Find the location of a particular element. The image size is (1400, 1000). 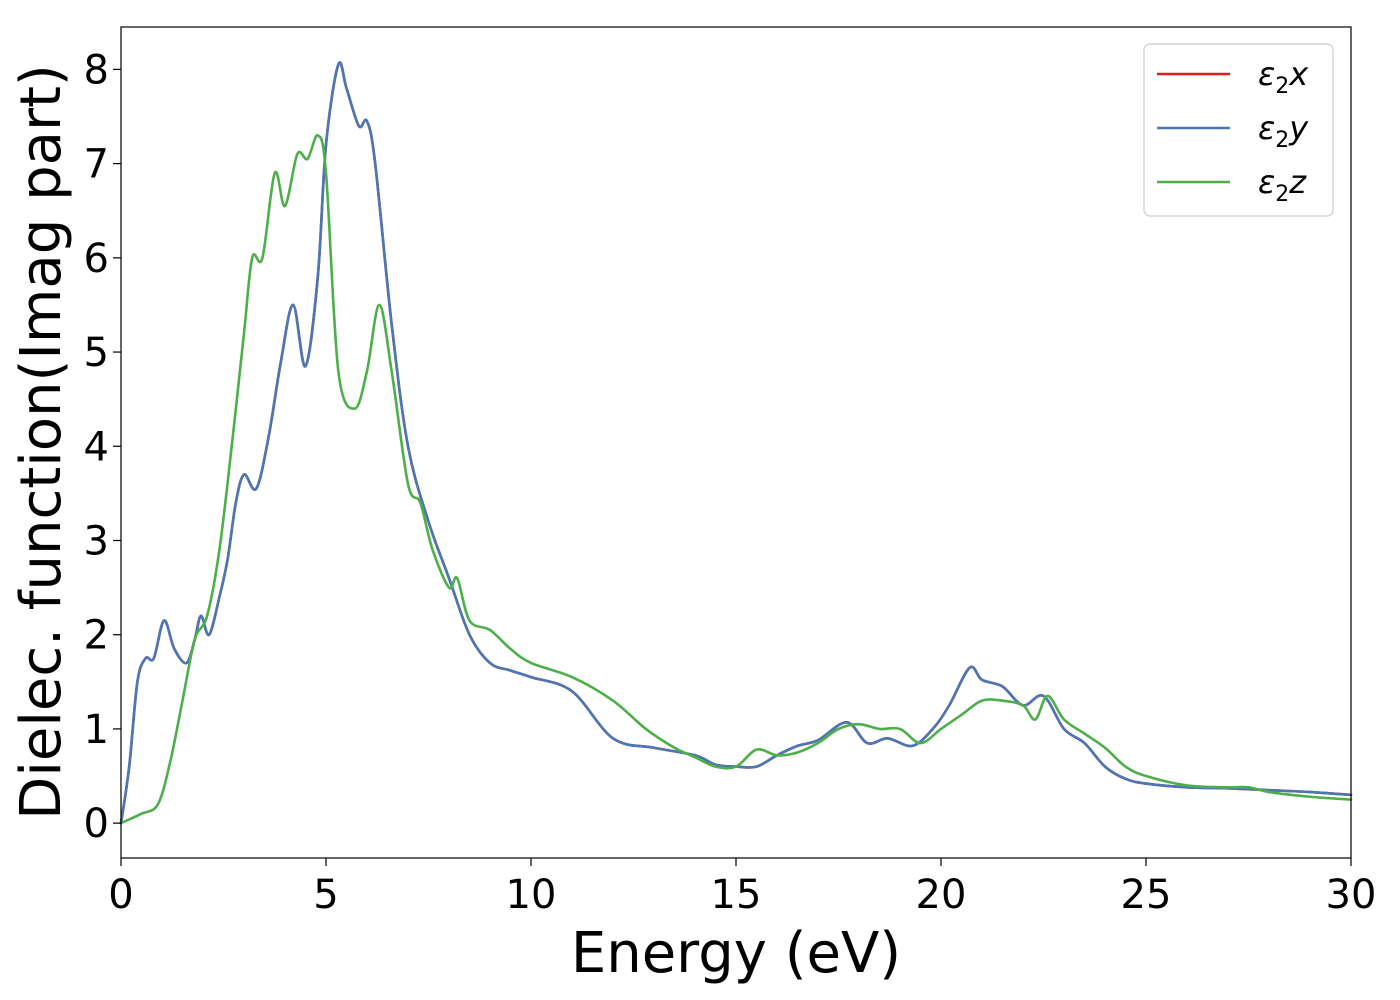

legend-label-x: ε2x is located at coordinates (1283, 77).